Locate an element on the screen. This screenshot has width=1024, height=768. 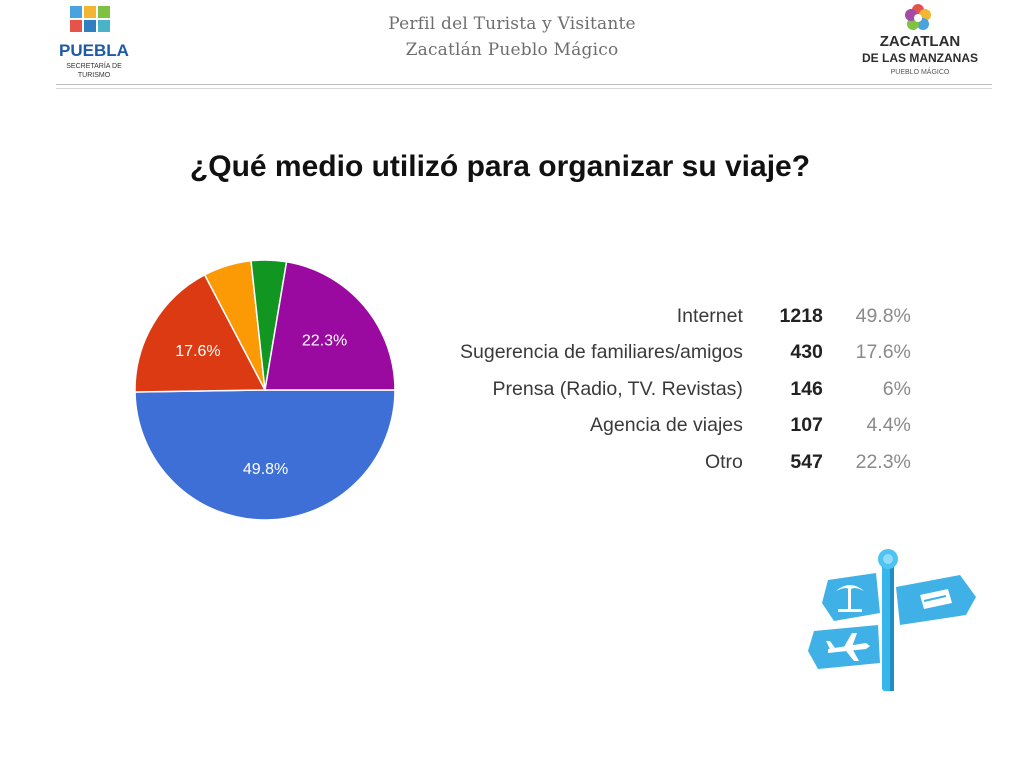
legend-count: 107 is located at coordinates (806, 425).